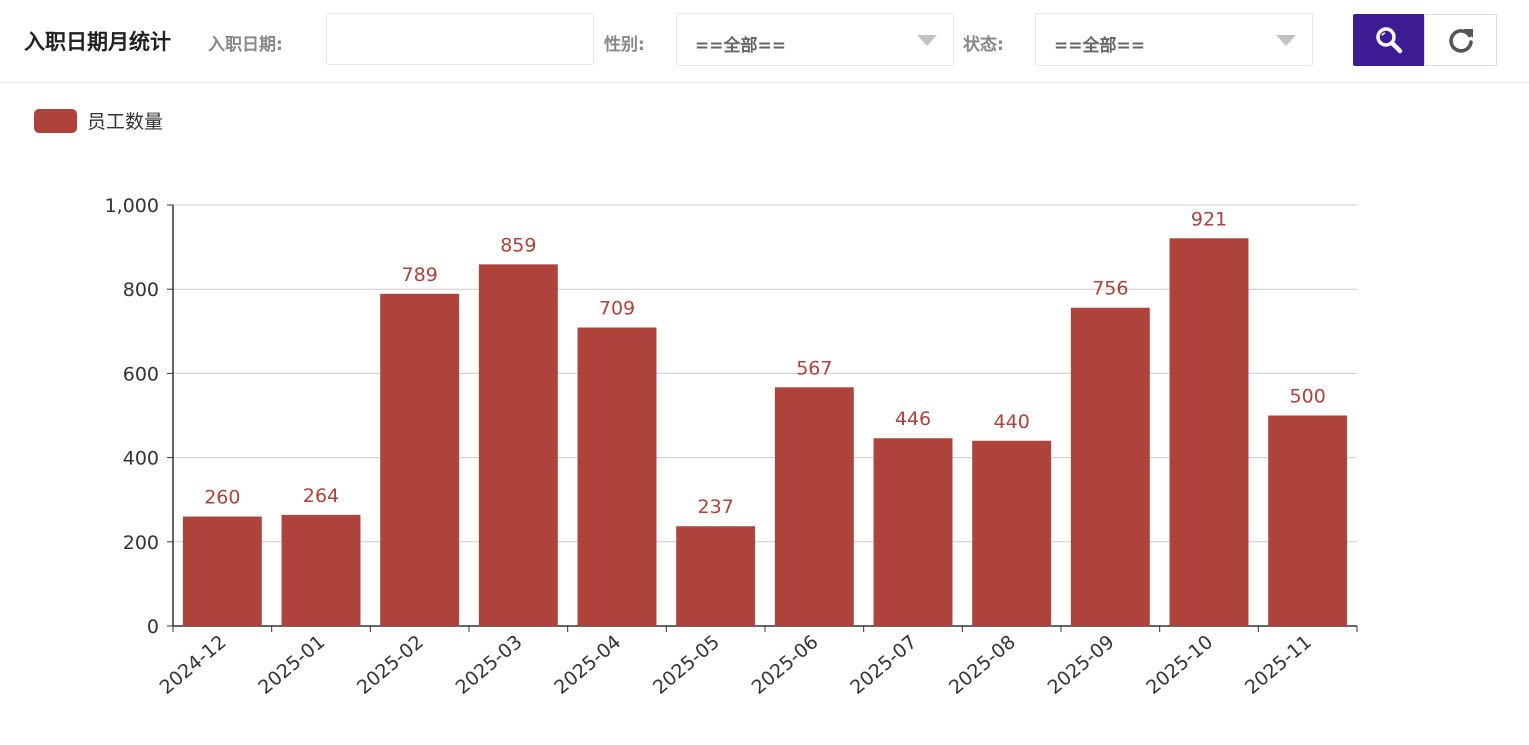 This screenshot has width=1529, height=745. I want to click on gender-select-value: ==全部==, so click(740, 46).